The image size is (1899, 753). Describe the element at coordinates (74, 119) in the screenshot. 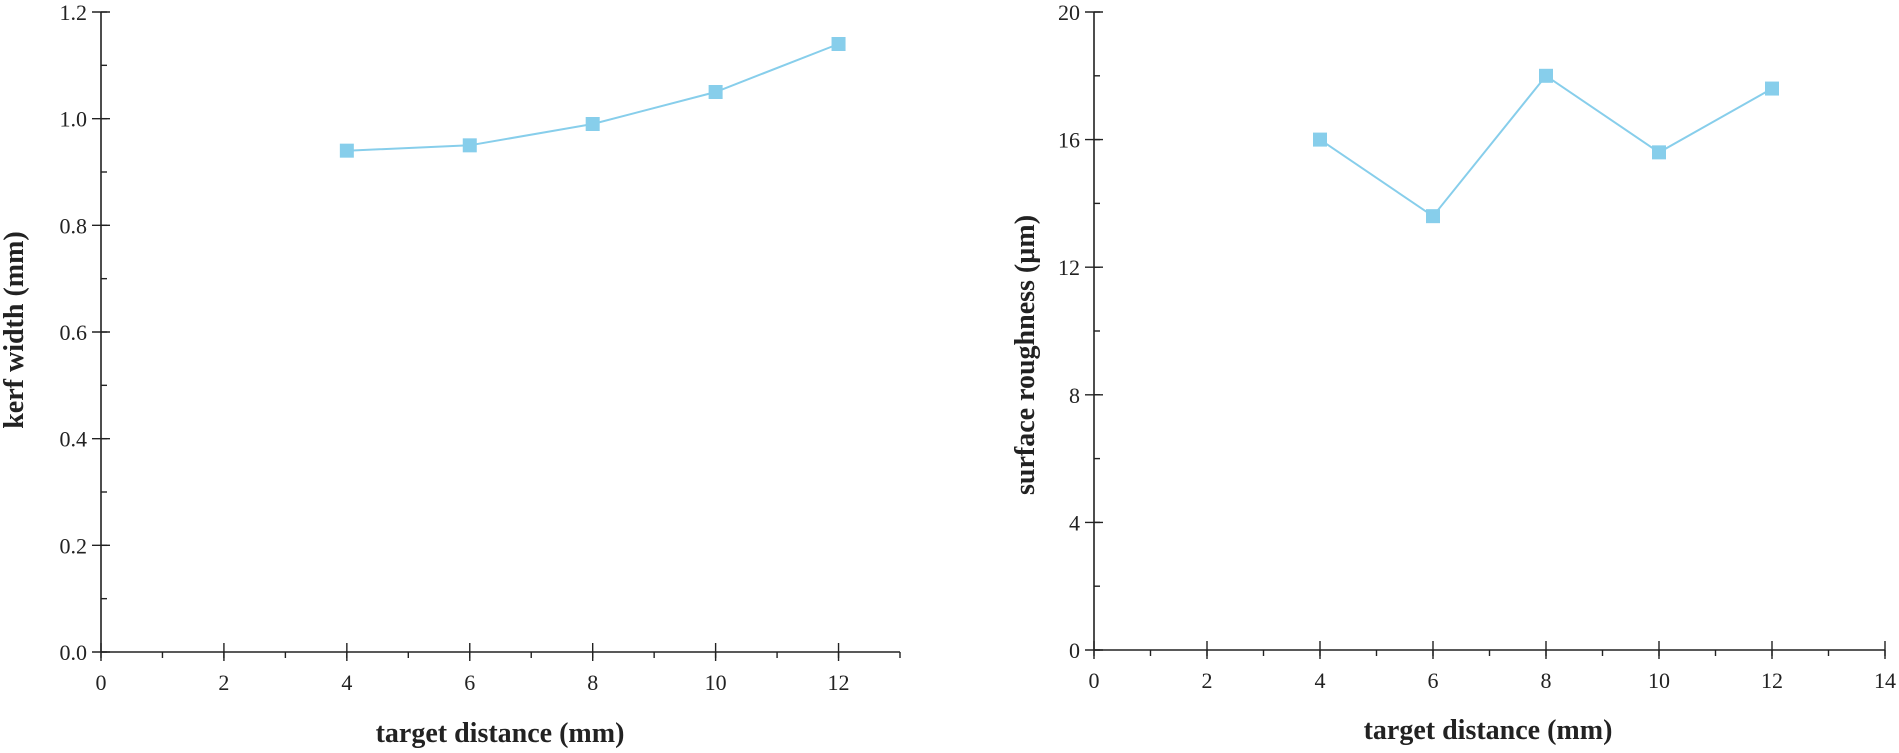

I see `y-tick-label: 1.0` at that location.